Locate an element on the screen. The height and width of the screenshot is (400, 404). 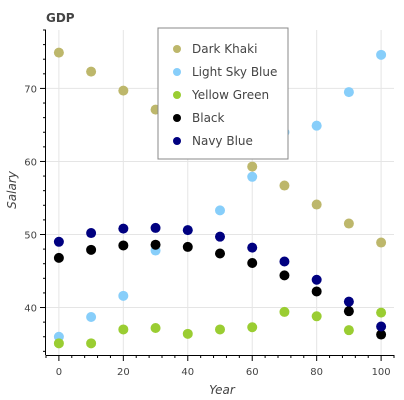
y-tick-label: 40 is located at coordinates (30, 309).